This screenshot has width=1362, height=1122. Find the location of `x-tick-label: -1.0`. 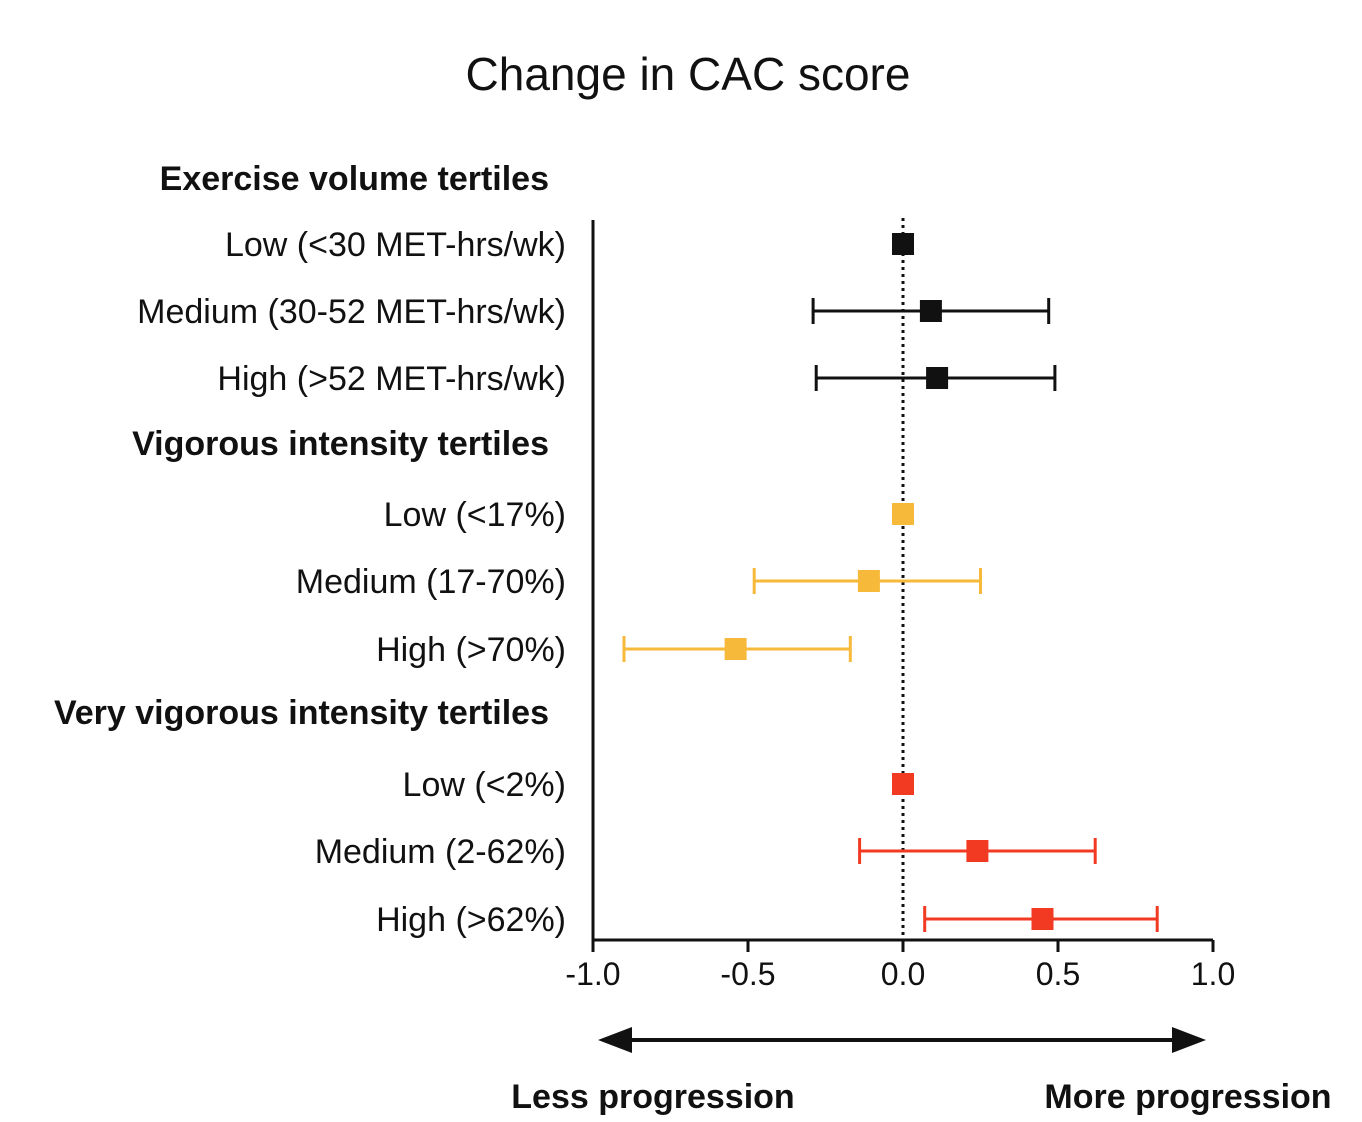

x-tick-label: -1.0 is located at coordinates (592, 974).